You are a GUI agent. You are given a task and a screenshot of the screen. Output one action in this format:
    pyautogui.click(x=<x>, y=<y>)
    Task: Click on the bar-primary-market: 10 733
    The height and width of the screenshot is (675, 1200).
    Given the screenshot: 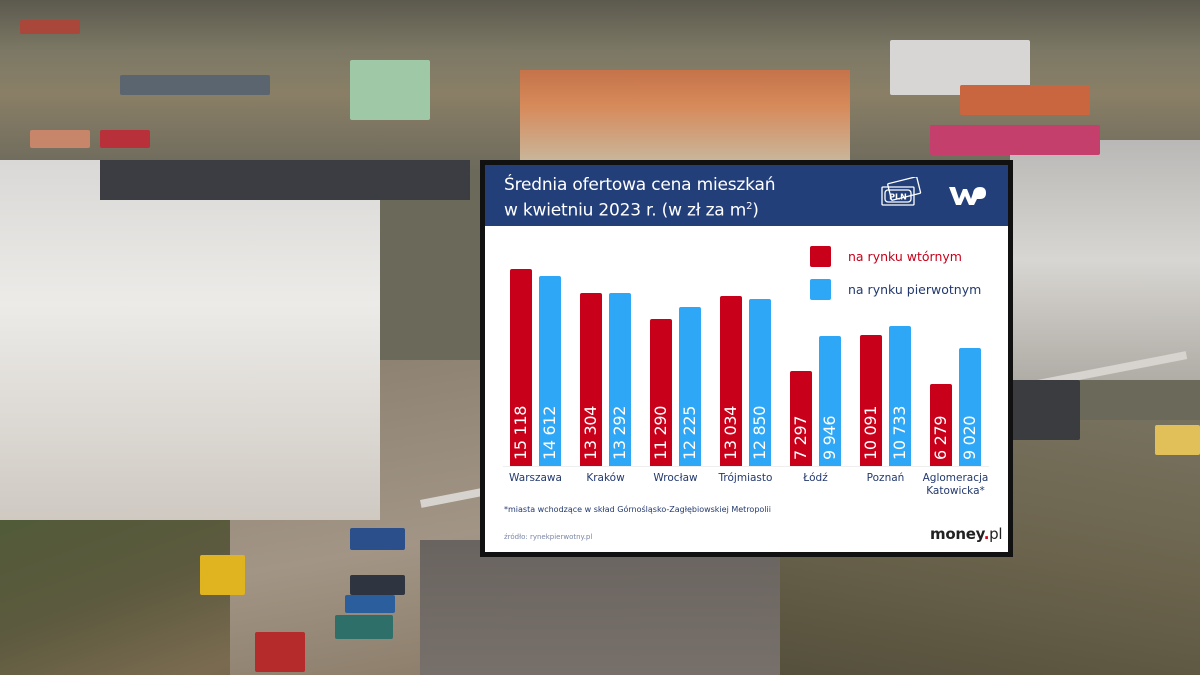 What is the action you would take?
    pyautogui.click(x=900, y=396)
    